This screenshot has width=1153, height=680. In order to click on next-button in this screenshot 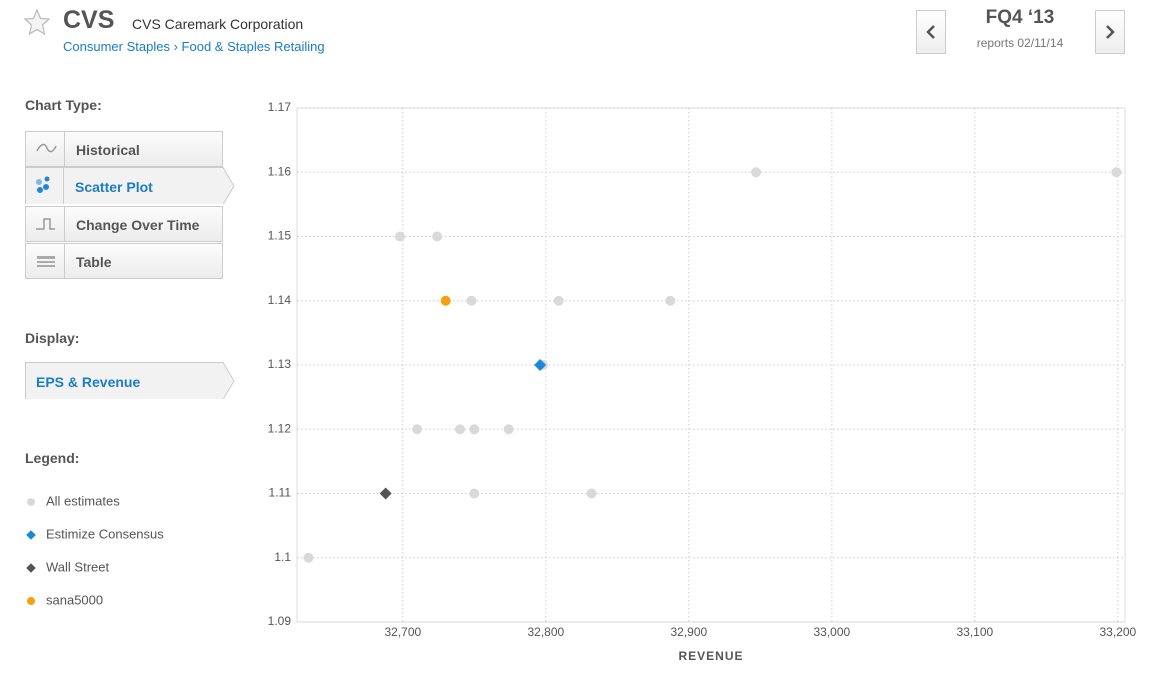, I will do `click(1110, 32)`.